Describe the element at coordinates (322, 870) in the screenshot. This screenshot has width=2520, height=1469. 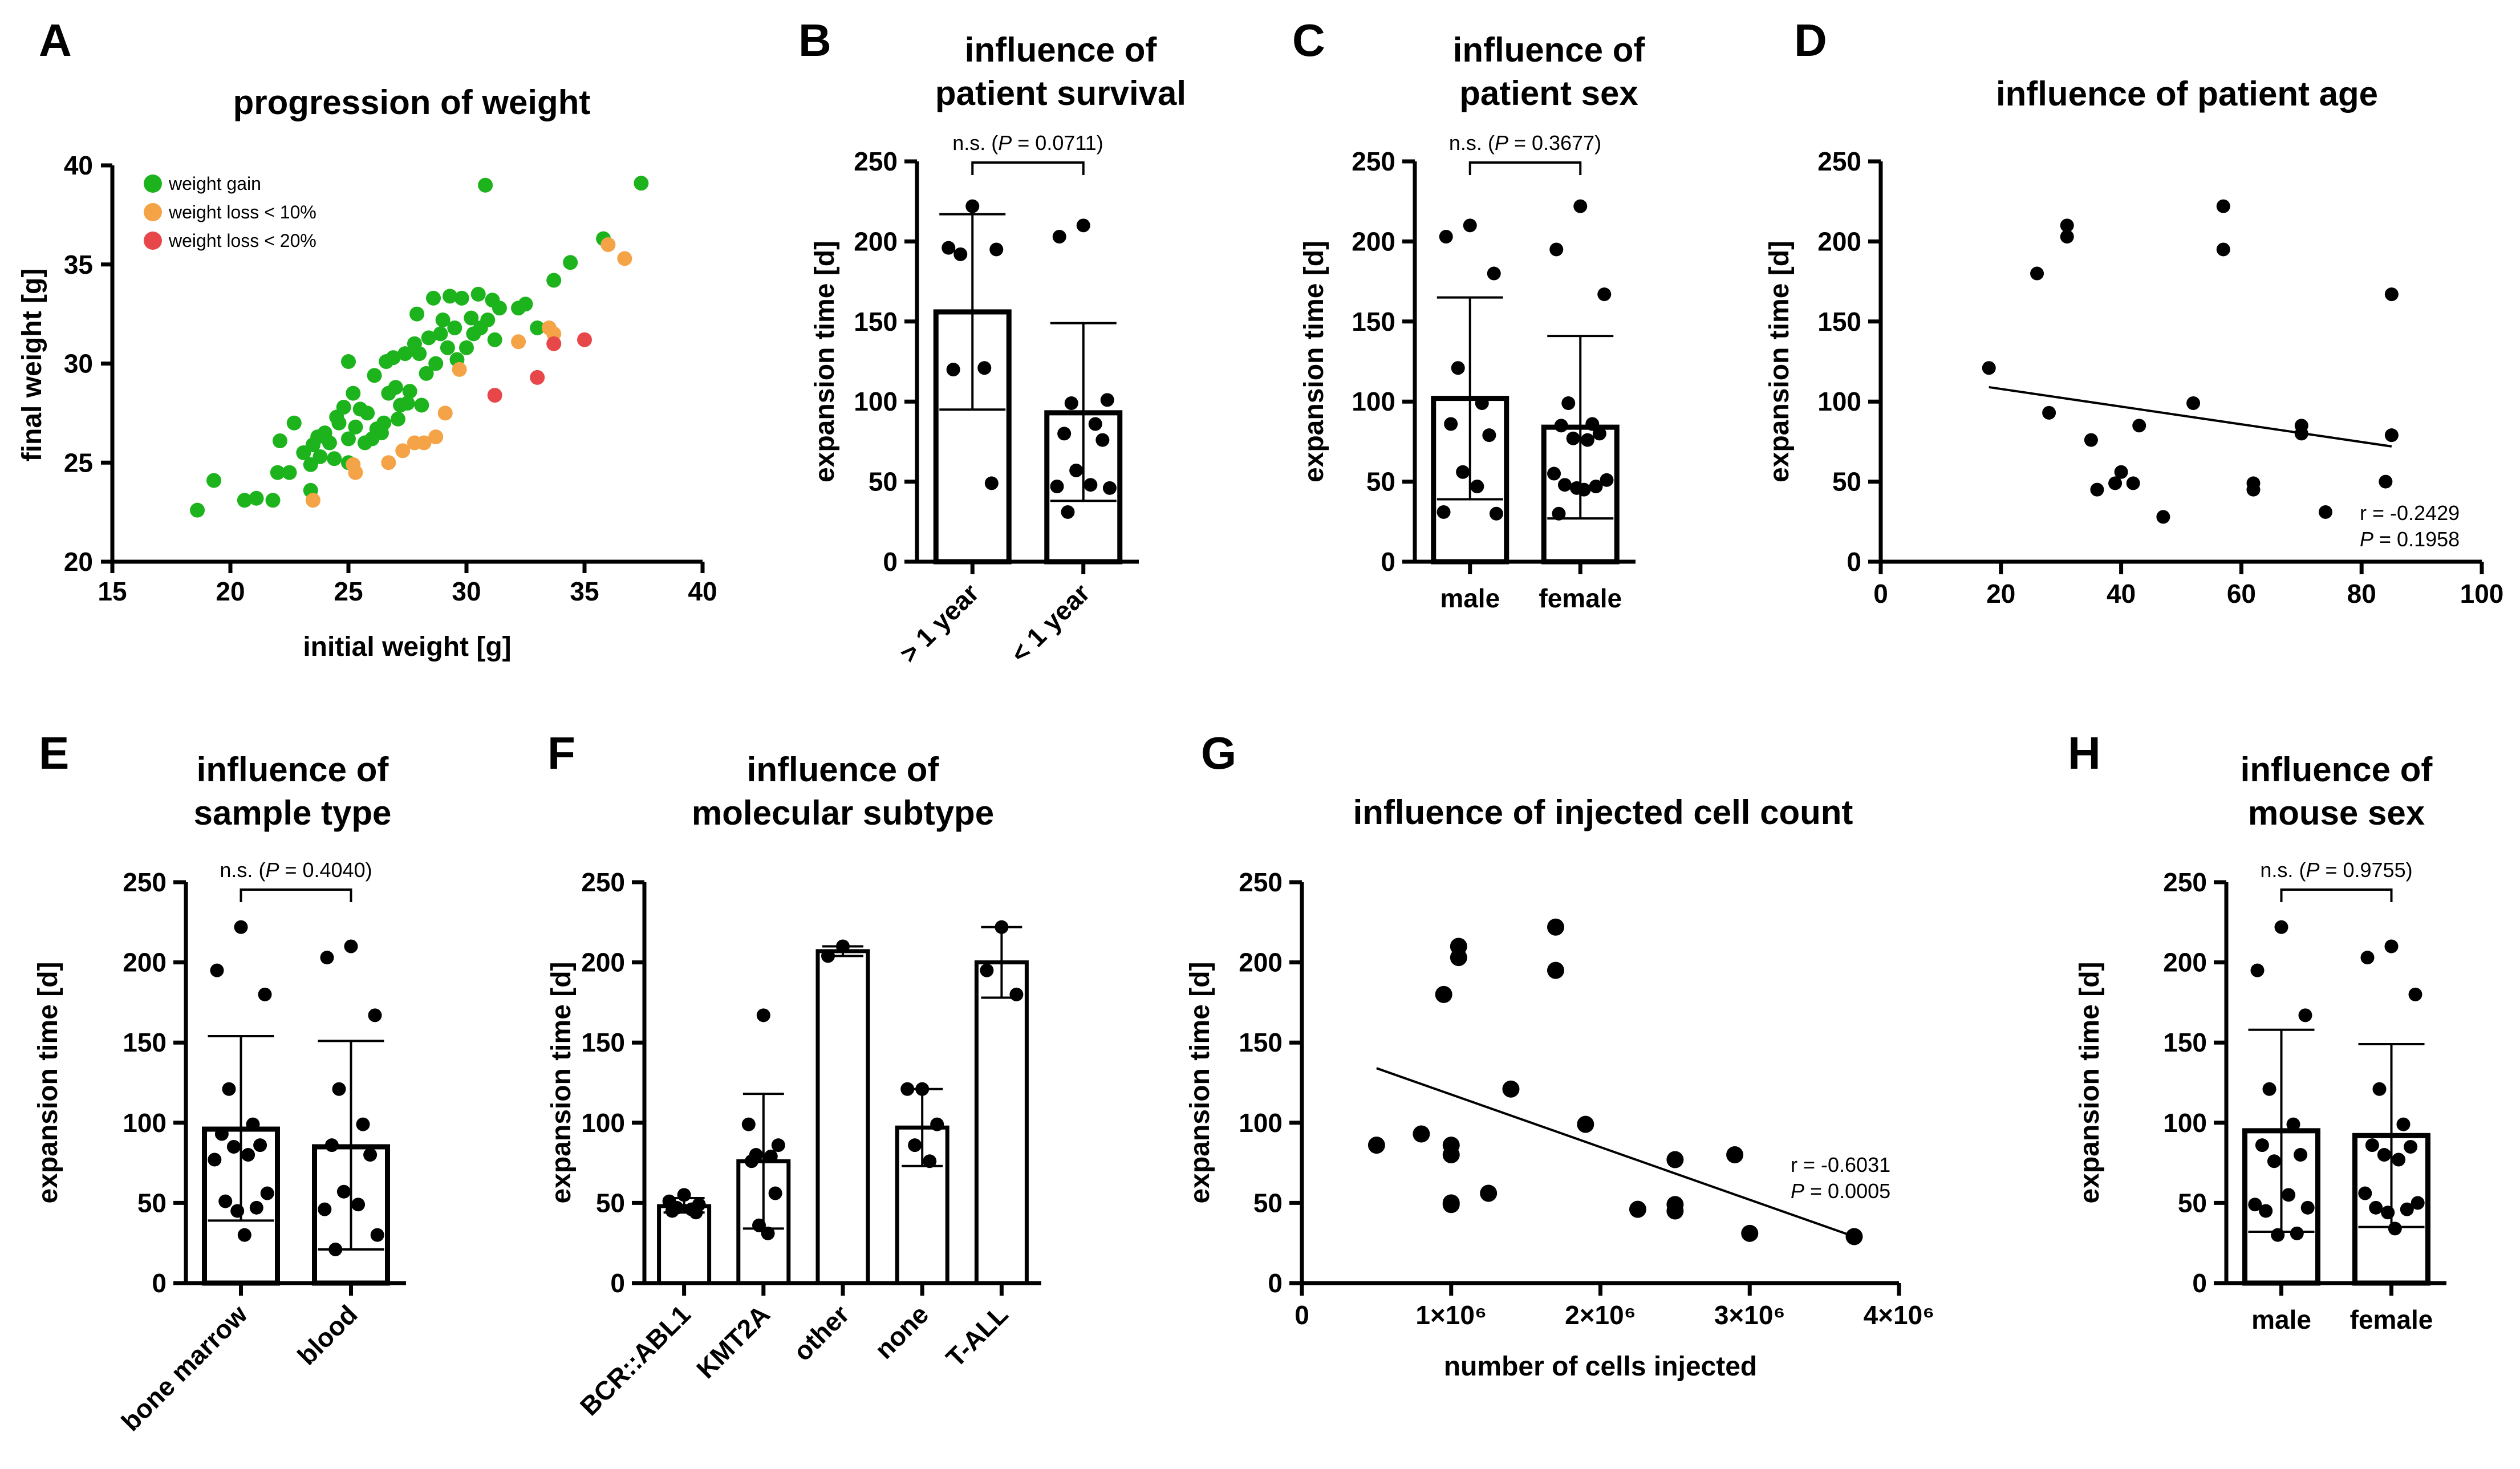
I see `p-value: = 0.4040` at that location.